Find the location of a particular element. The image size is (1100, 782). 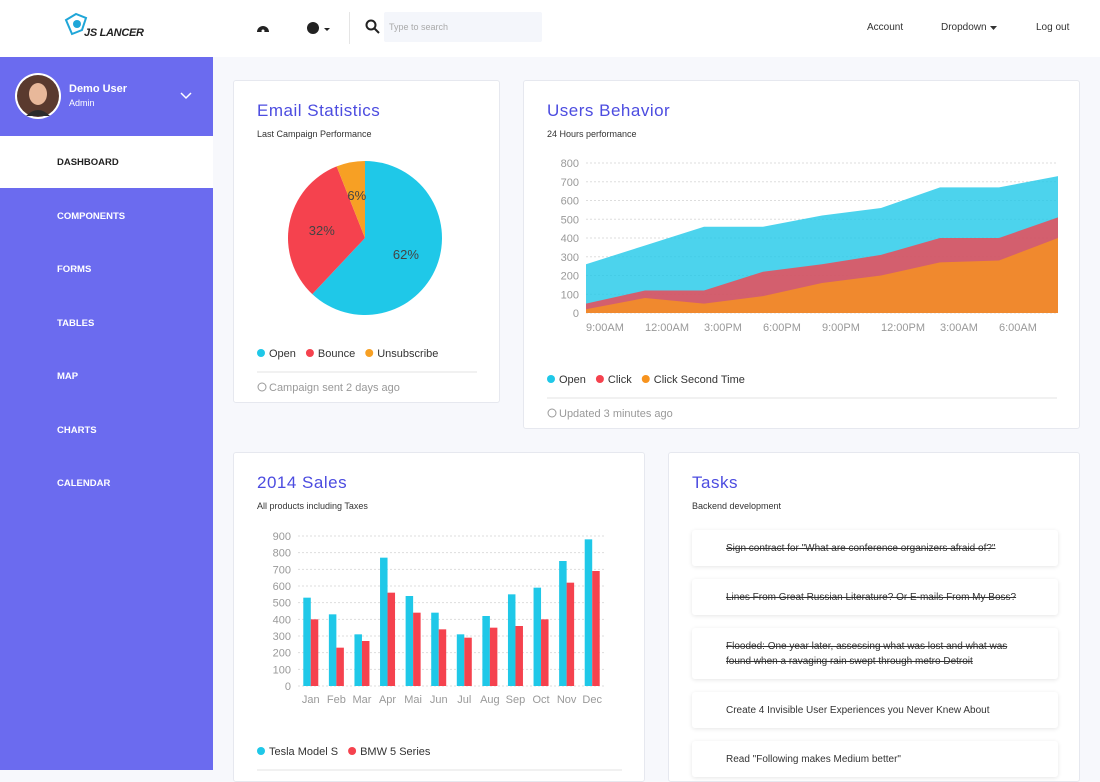

x-tick-label: 6:00PM is located at coordinates (782, 328).